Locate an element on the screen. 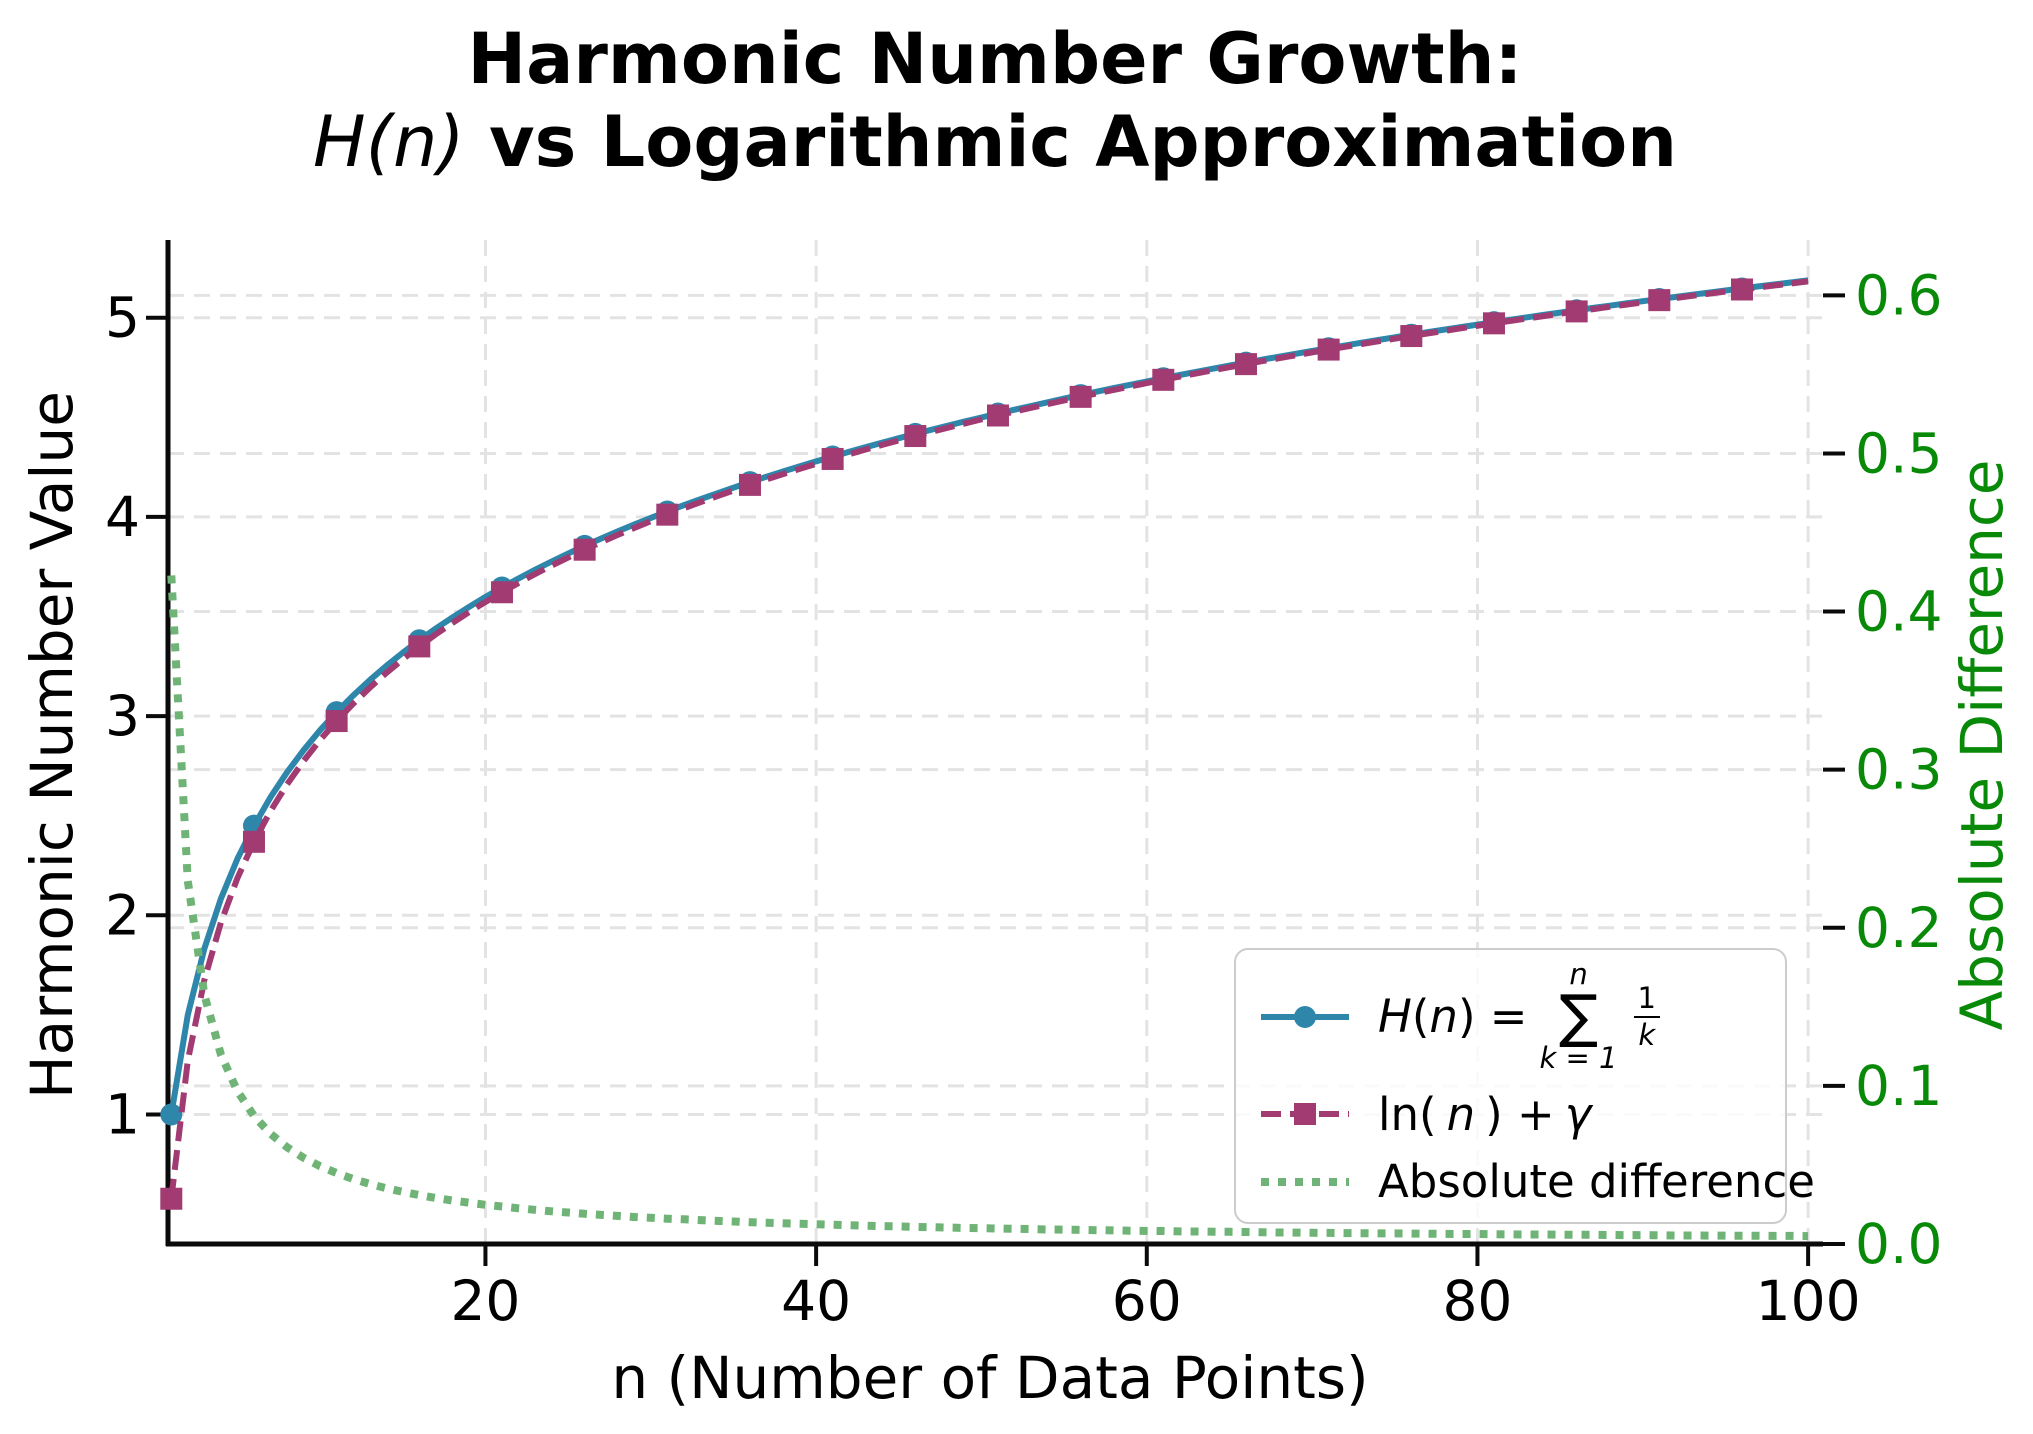 The height and width of the screenshot is (1434, 2033). legend-formula-hn: H(n) = is located at coordinates (1453, 1016).